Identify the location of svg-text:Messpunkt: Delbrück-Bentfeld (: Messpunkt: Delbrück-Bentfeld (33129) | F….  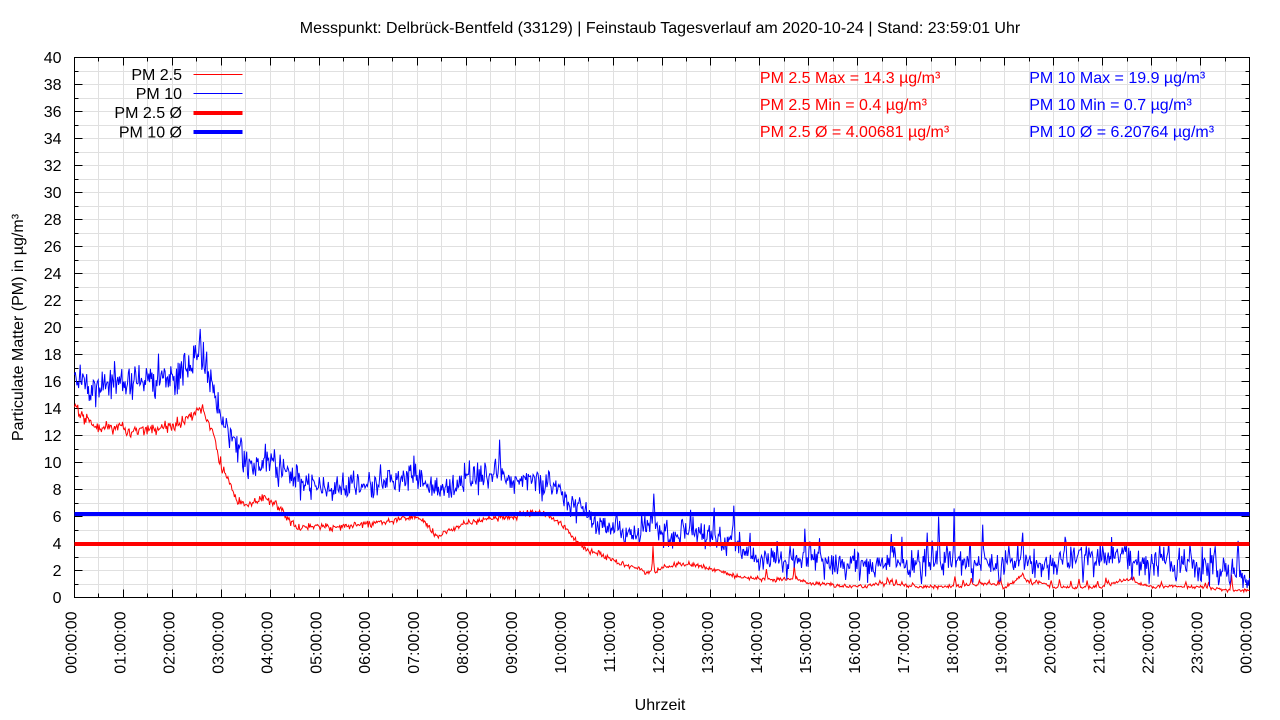
(660, 28).